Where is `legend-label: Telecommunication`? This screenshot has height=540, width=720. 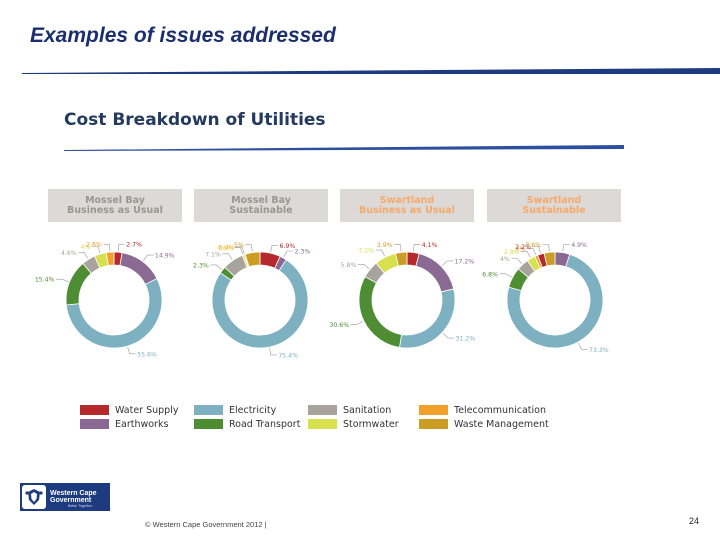
legend-label: Telecommunication is located at coordinates (500, 410).